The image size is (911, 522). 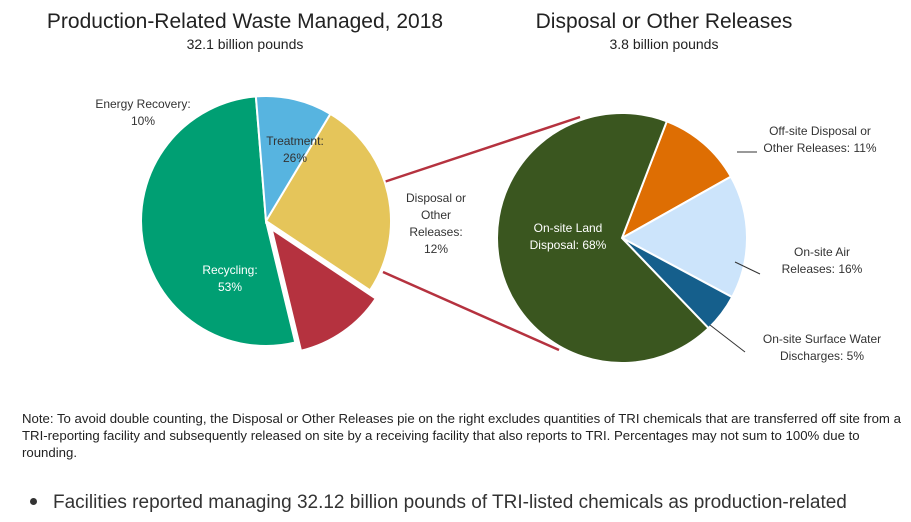 What do you see at coordinates (324, 289) in the screenshot?
I see `pie-slice-disposal-or-other-releases` at bounding box center [324, 289].